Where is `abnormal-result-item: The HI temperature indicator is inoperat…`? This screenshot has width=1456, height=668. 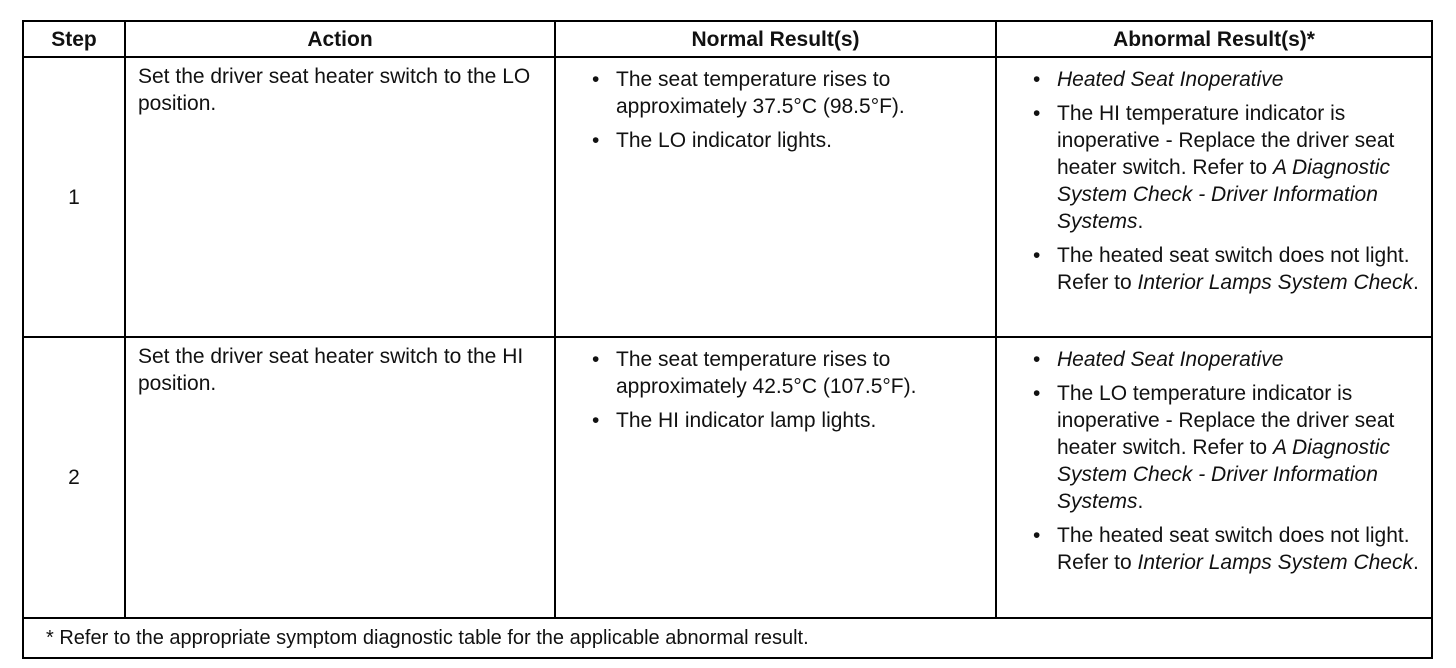 abnormal-result-item: The HI temperature indicator is inoperat… is located at coordinates (1214, 167).